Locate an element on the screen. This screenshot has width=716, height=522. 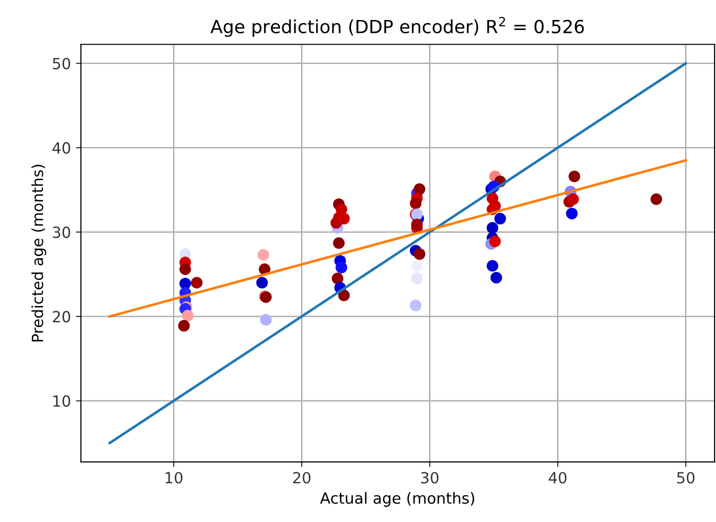
chart-title: Age prediction (DDP encoder) R$^{2}$ = 0.526 is located at coordinates (397, 26).